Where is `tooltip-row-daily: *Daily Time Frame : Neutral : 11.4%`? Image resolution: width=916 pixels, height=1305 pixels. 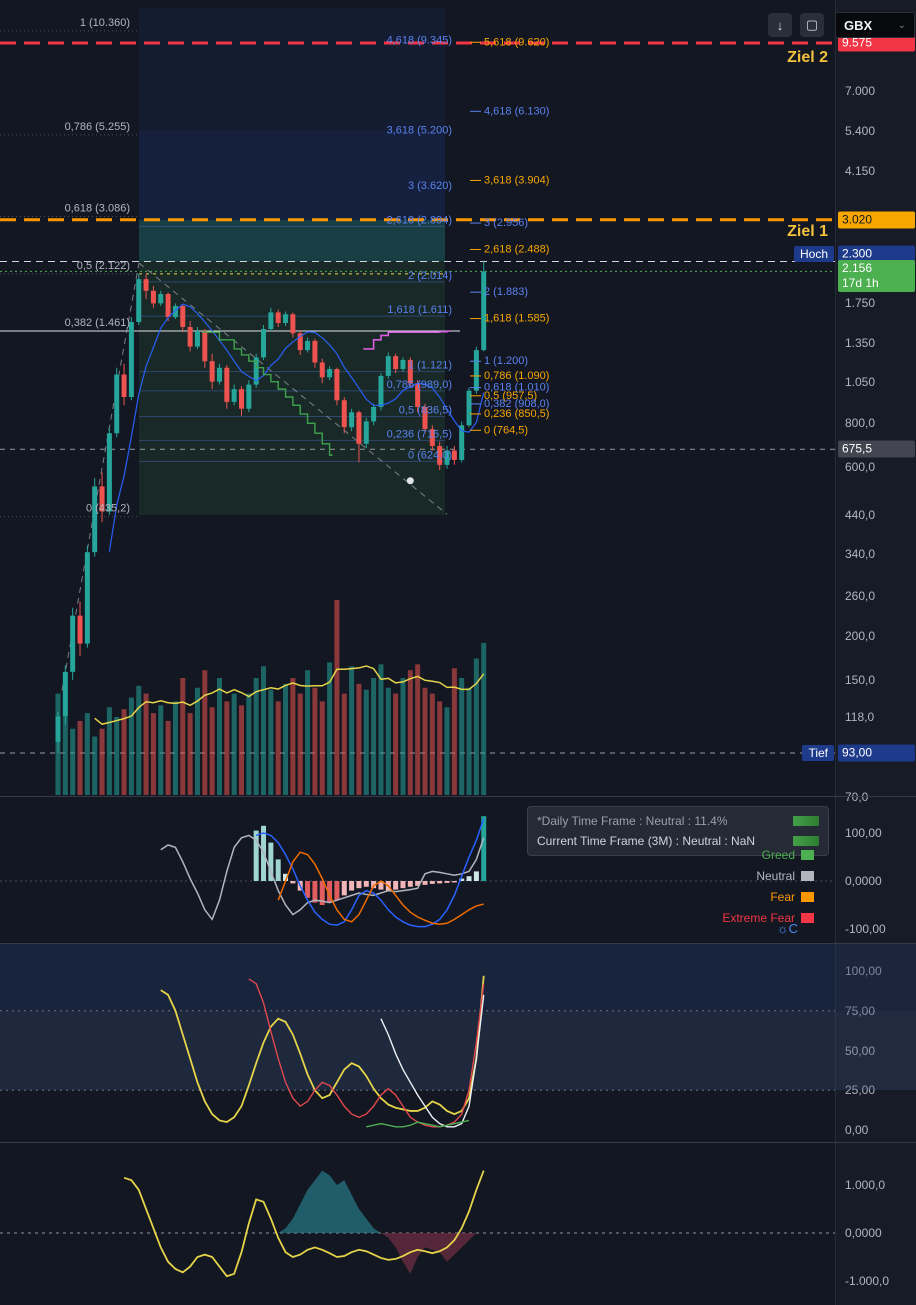
tooltip-row-daily: *Daily Time Frame : Neutral : 11.4% is located at coordinates (678, 821).